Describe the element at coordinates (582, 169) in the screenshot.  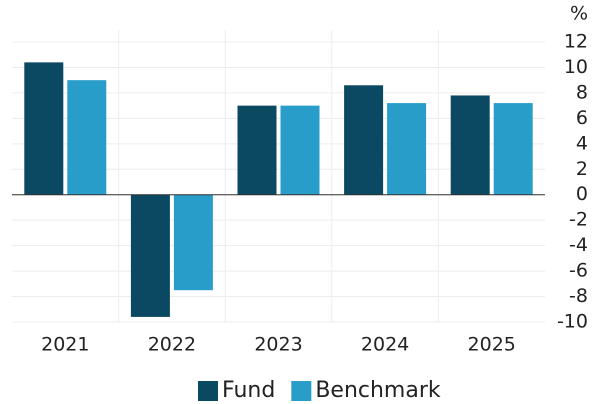
I see `y-tick-label: 2` at that location.